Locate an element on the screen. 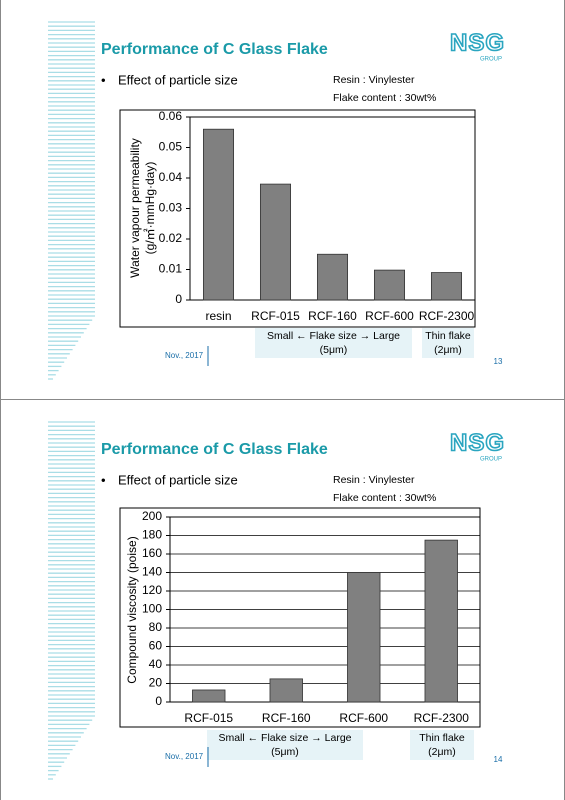 The height and width of the screenshot is (800, 565). y-axis-label: Compound viscosity (poise) is located at coordinates (132, 609).